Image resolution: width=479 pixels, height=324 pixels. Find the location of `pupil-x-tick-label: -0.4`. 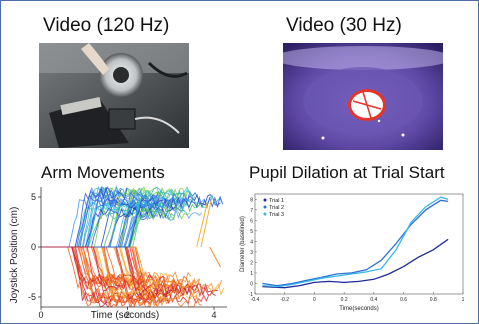

pupil-x-tick-label: -0.4 is located at coordinates (255, 300).